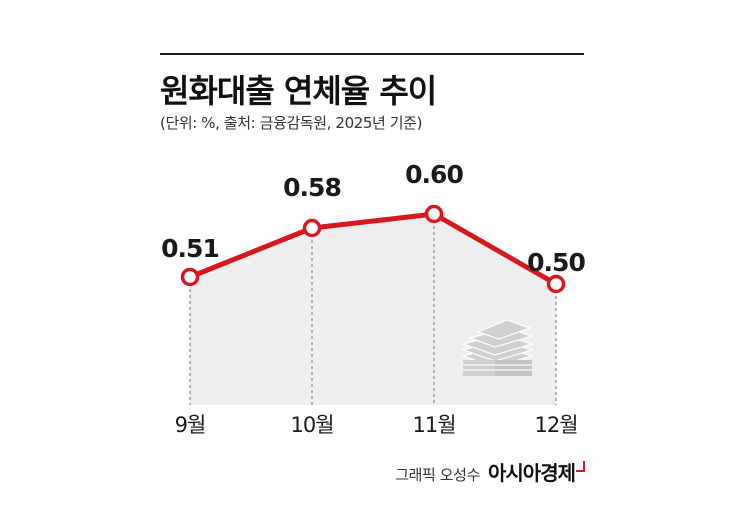  I want to click on top-rule, so click(372, 54).